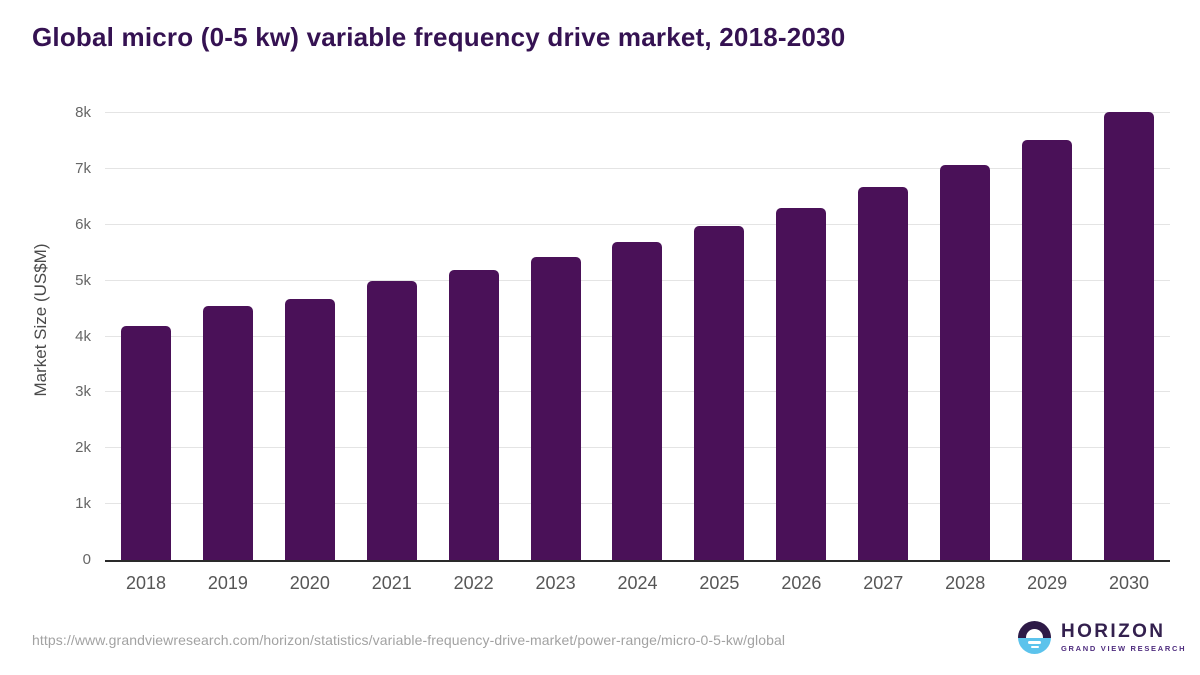 The image size is (1200, 675). What do you see at coordinates (637, 561) in the screenshot?
I see `x-axis-line` at bounding box center [637, 561].